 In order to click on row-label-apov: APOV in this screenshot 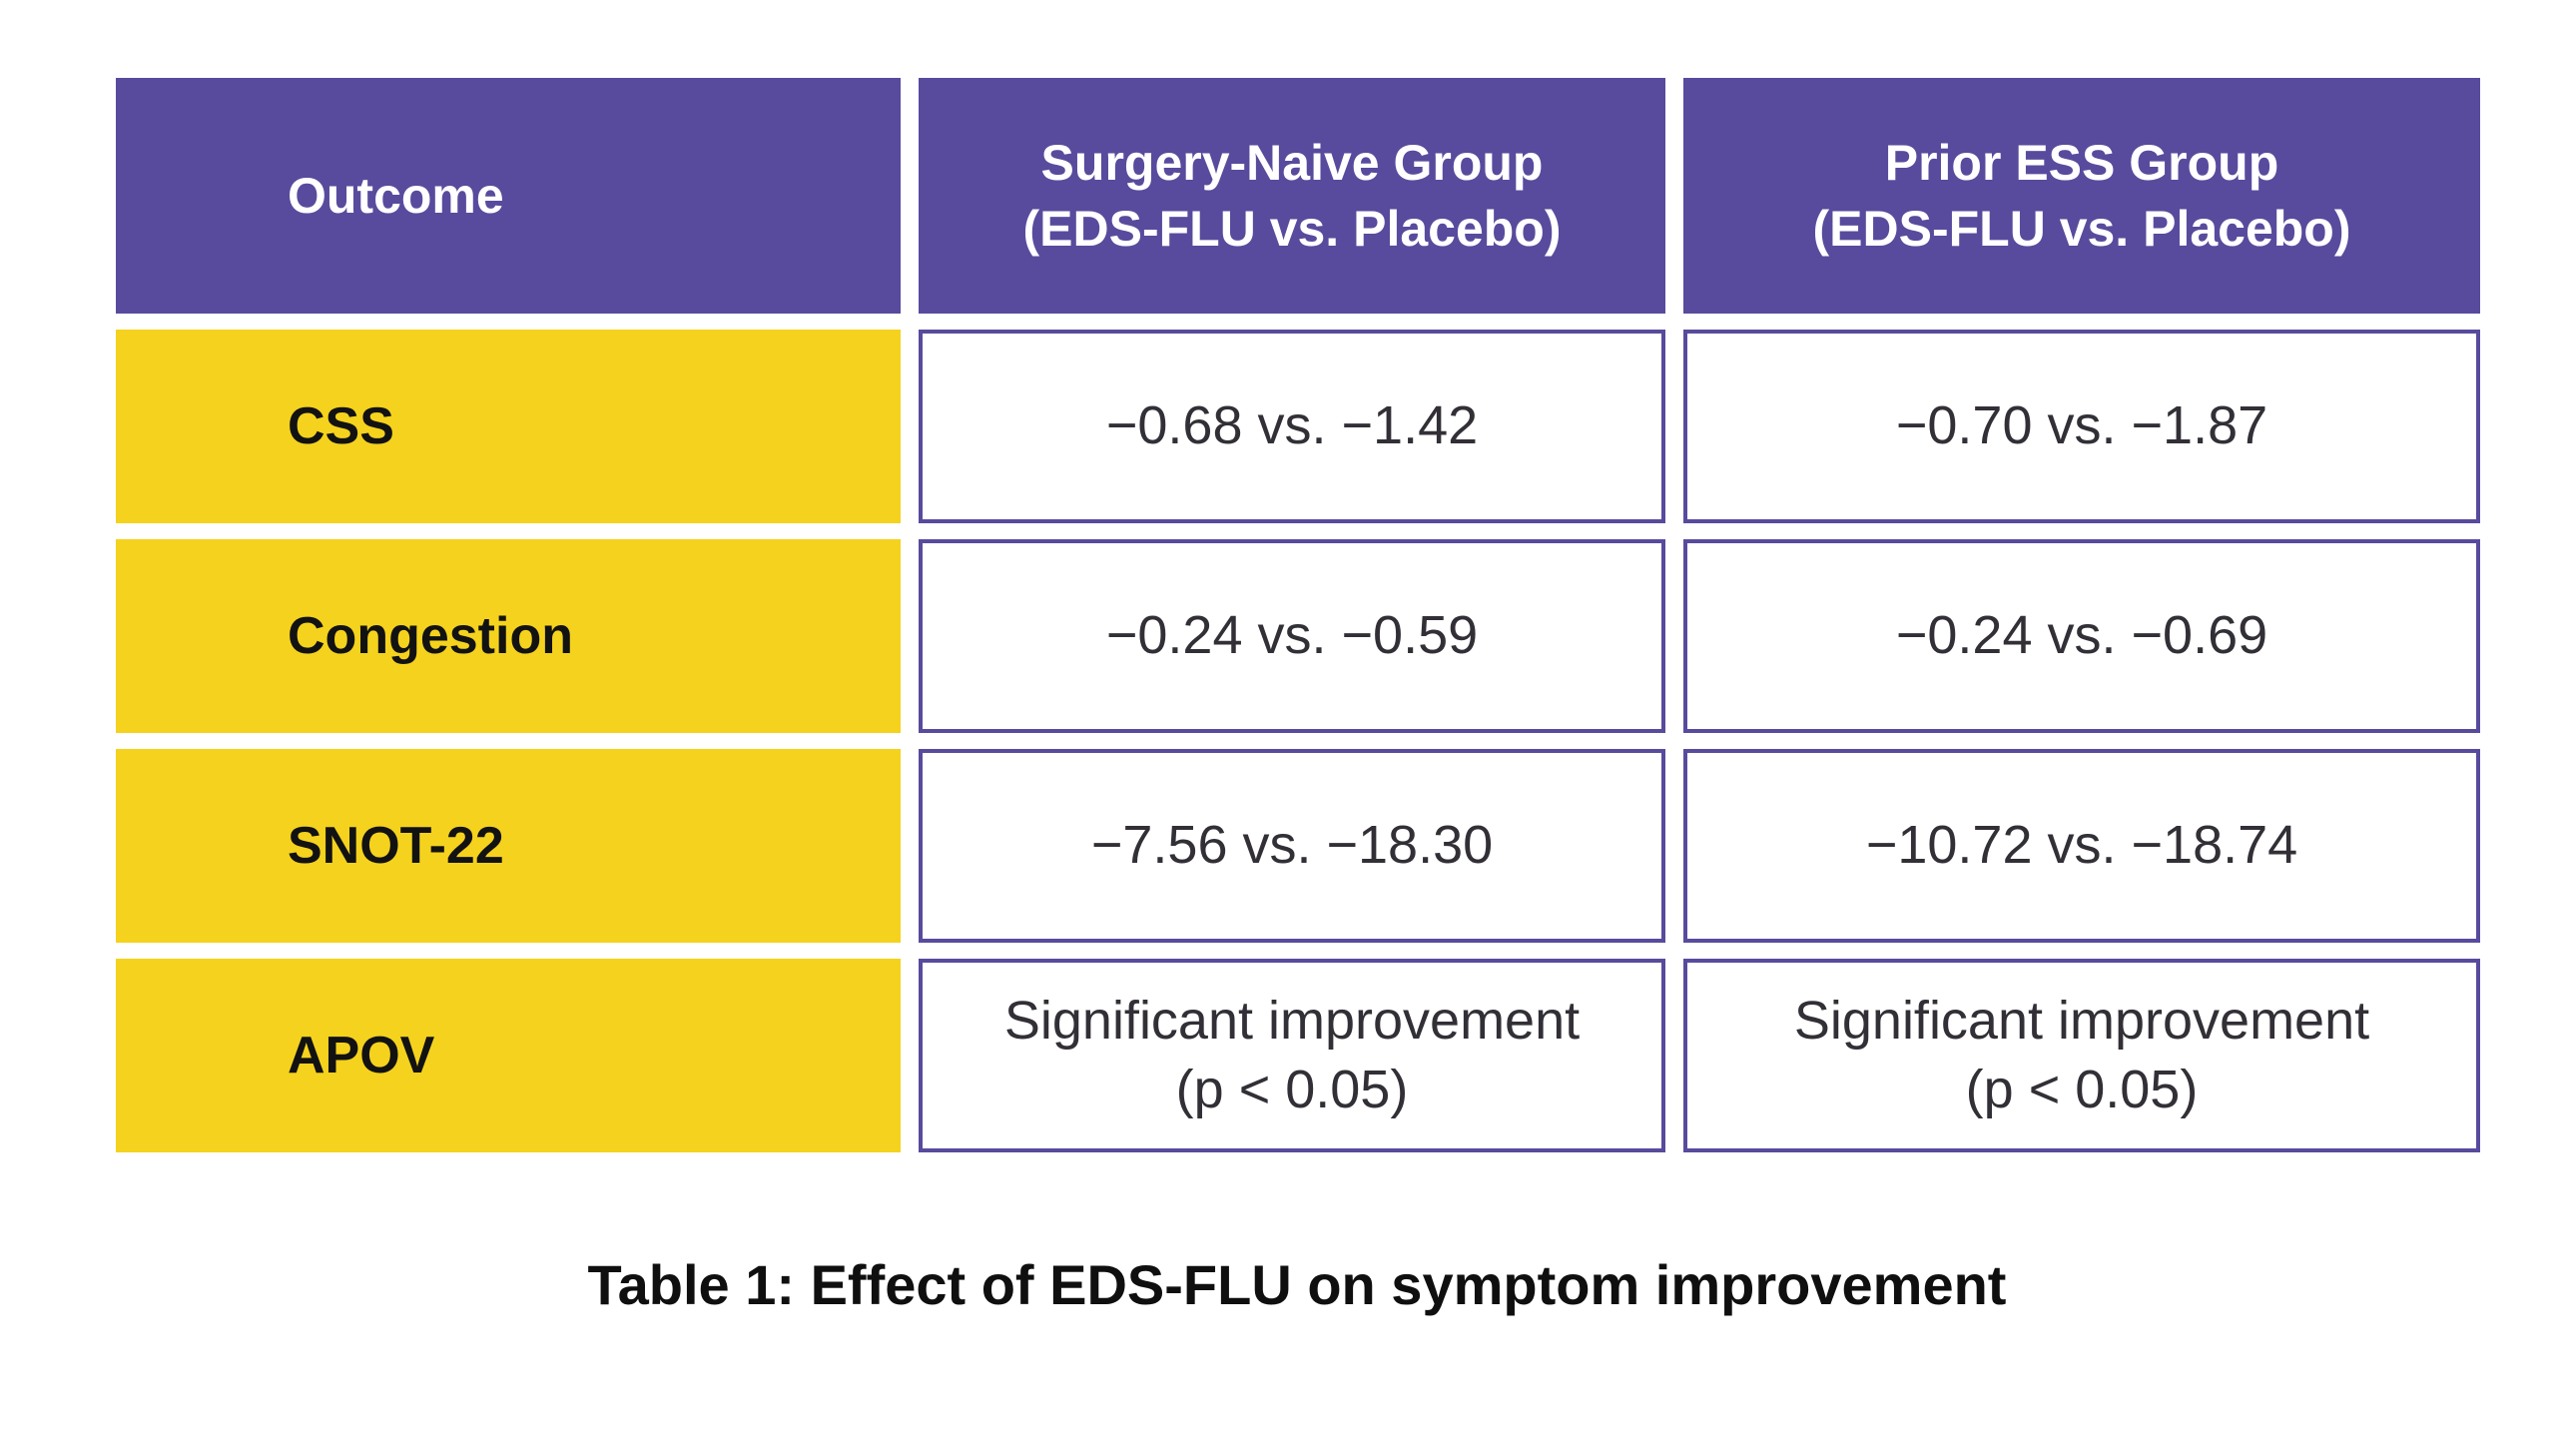, I will do `click(508, 1055)`.